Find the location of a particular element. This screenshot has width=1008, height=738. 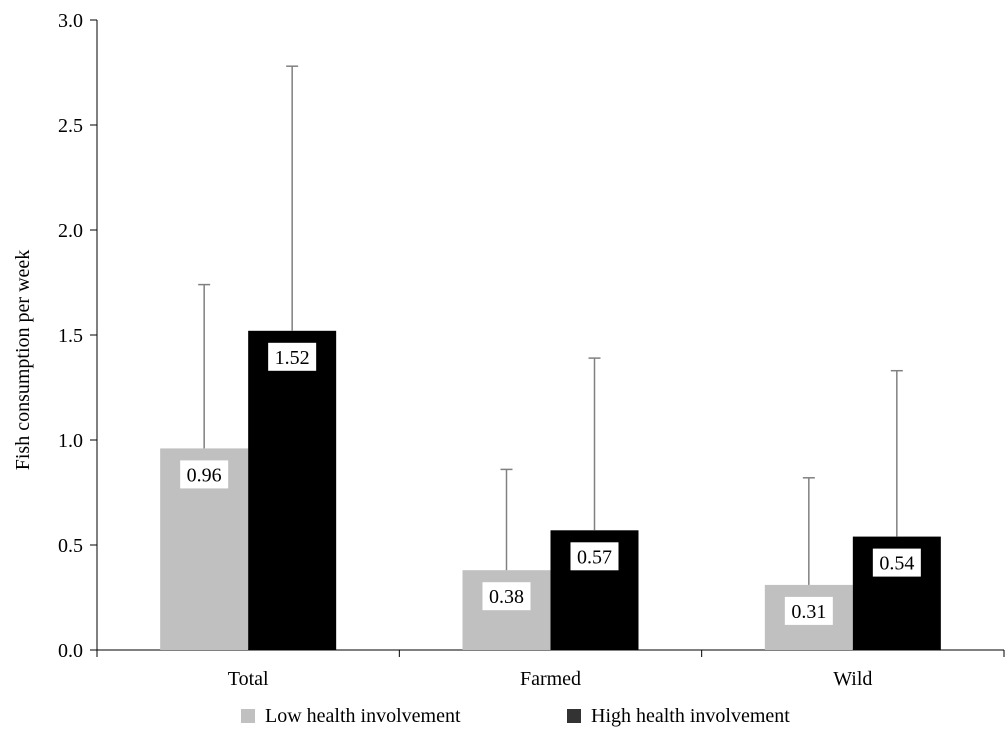

y-tick-label: 2.5 is located at coordinates (70, 126).